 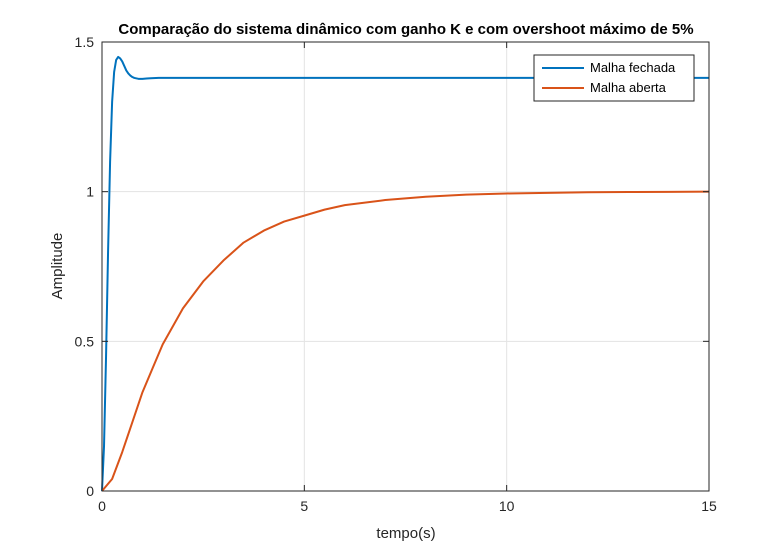 What do you see at coordinates (85, 341) in the screenshot?
I see `y-tick-label: 0.5` at bounding box center [85, 341].